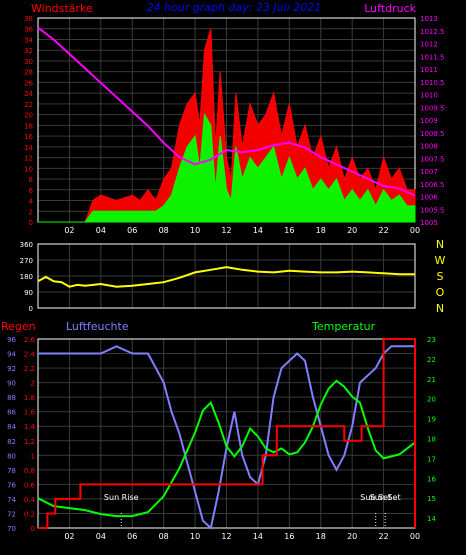  Describe the element at coordinates (29, 398) in the screenshot. I see `rain-tick-label: 1.8` at that location.